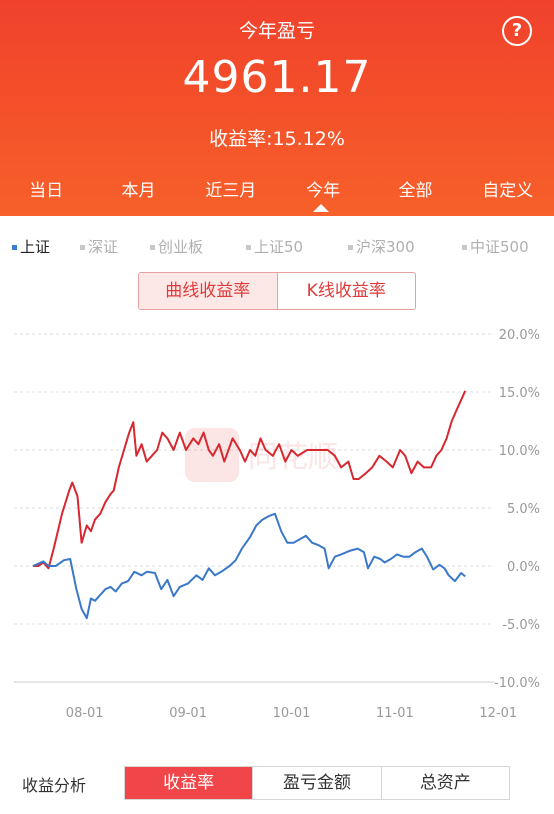 This screenshot has height=814, width=554. I want to click on y-tick-label: -10.0%, so click(517, 683).